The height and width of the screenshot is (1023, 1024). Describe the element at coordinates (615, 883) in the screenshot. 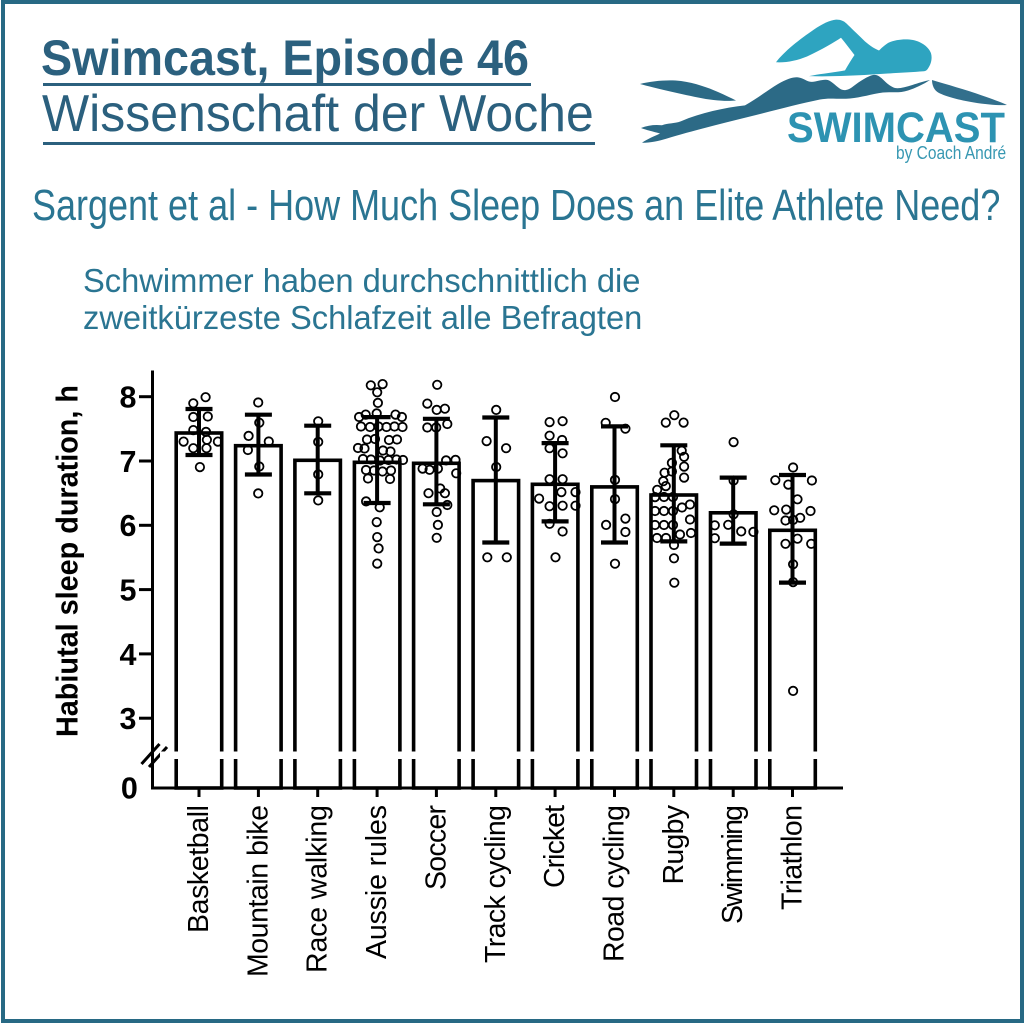

I see `svg-text: Road cycling` at that location.